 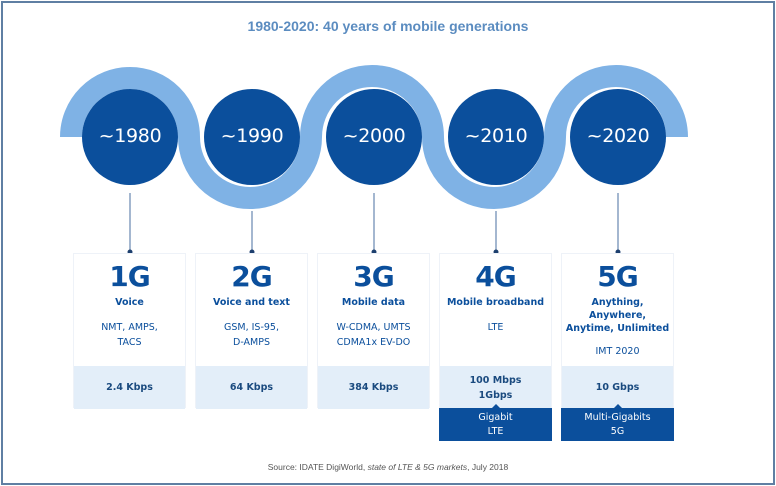 What do you see at coordinates (495, 431) in the screenshot?
I see `evolution-line: LTE` at bounding box center [495, 431].